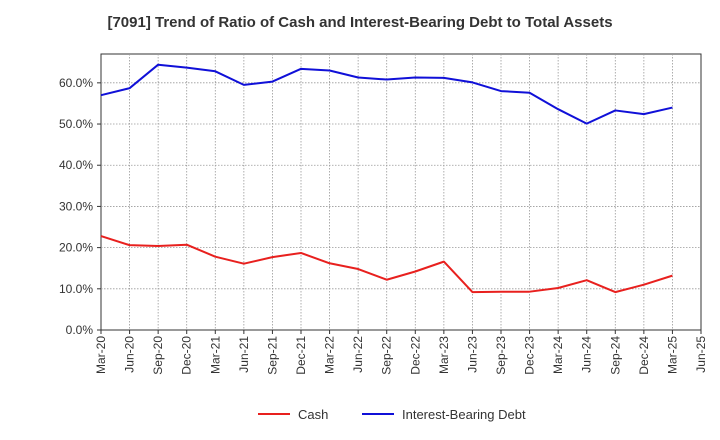 The height and width of the screenshot is (440, 720). What do you see at coordinates (701, 354) in the screenshot?
I see `x-tick-label: Jun-25` at bounding box center [701, 354].